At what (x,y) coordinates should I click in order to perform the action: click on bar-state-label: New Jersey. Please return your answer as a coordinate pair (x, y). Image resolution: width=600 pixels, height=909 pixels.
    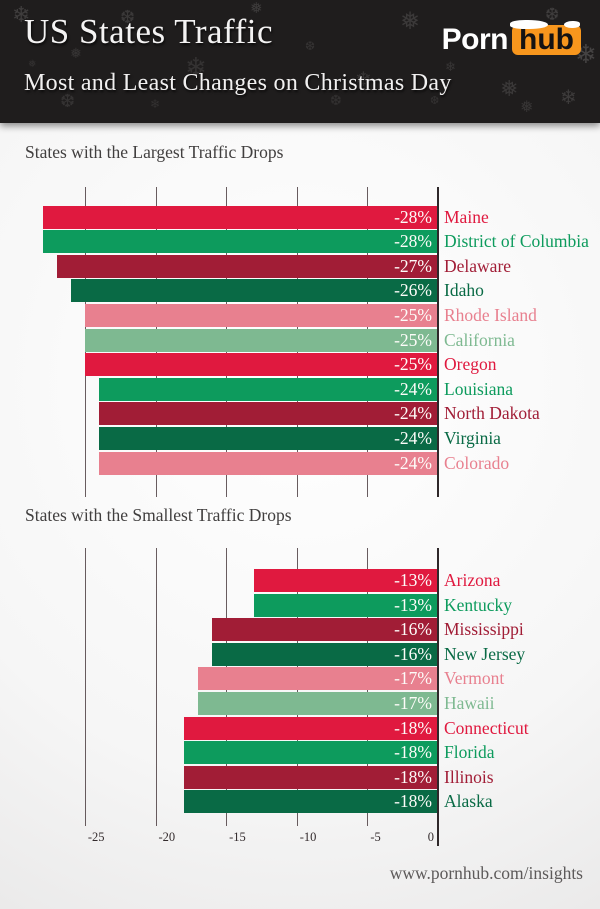
    Looking at the image, I should click on (485, 653).